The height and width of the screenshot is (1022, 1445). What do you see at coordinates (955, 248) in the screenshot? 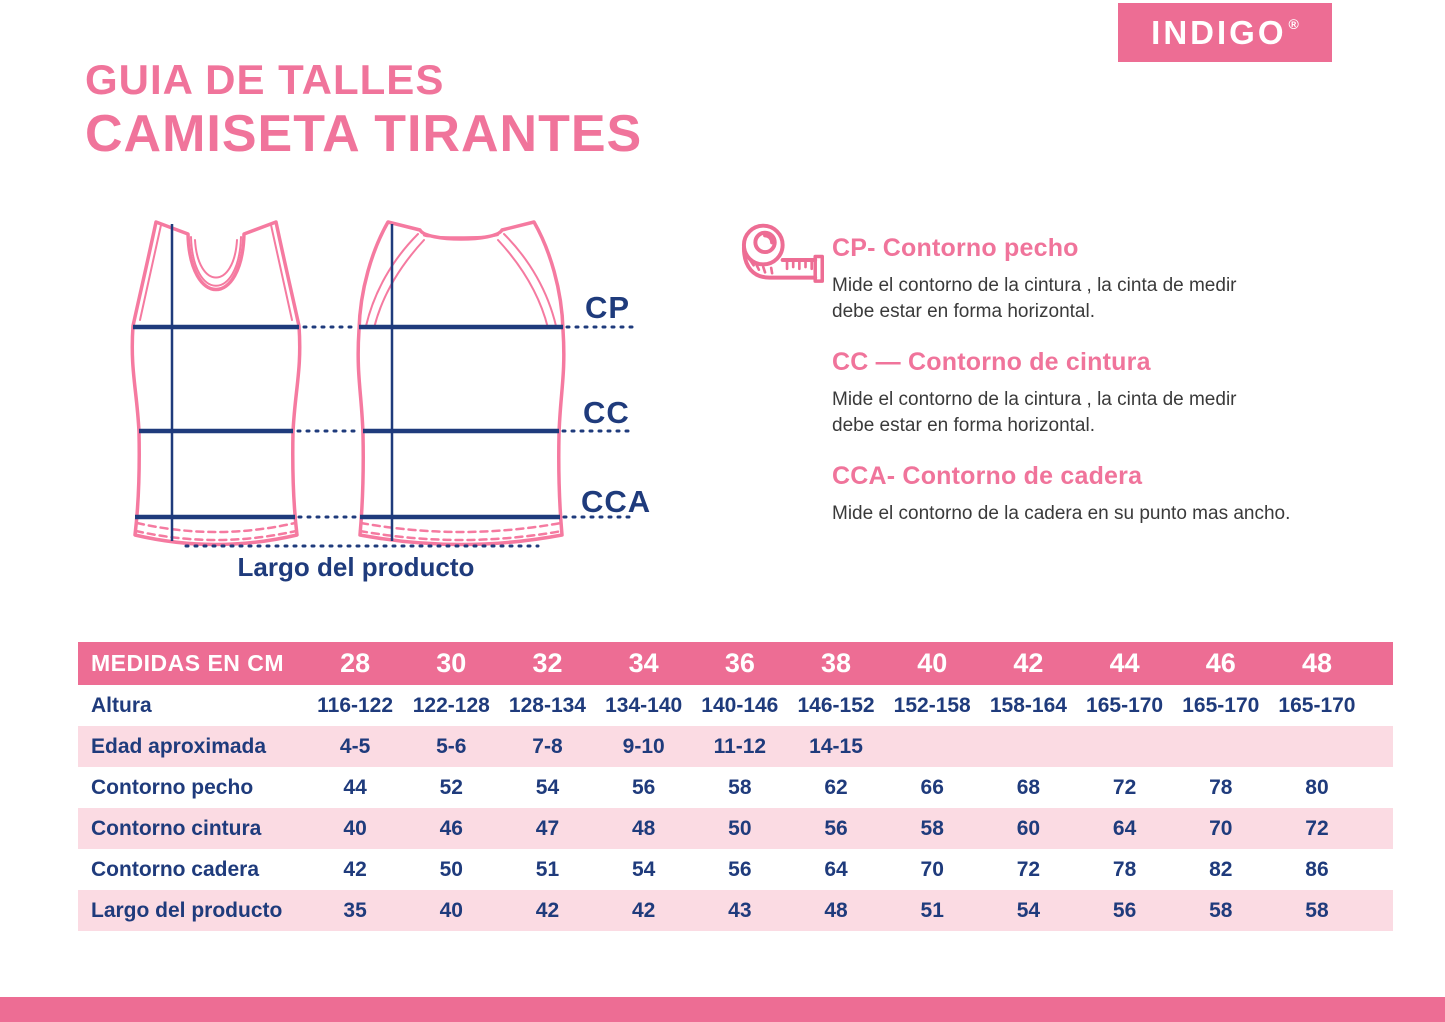
I see `definition-cp-heading: CP- Contorno pecho` at bounding box center [955, 248].